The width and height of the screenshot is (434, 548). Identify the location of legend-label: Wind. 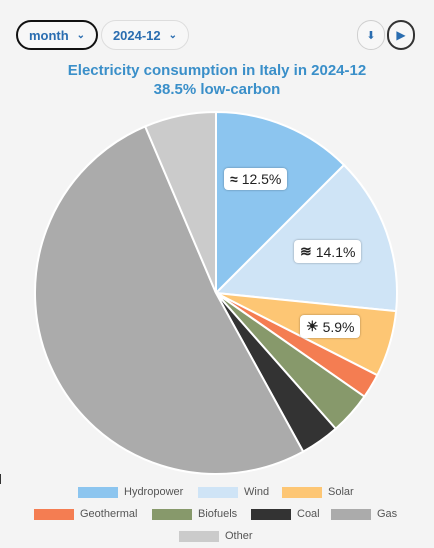
(257, 492).